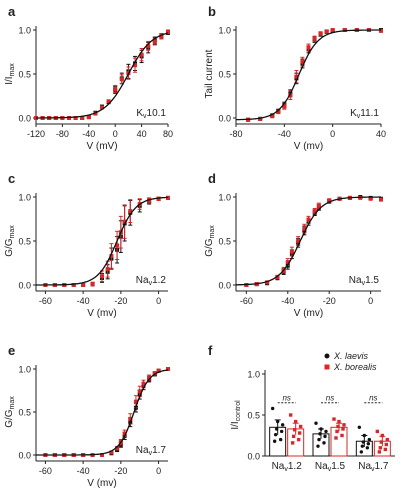 This screenshot has height=500, width=406. What do you see at coordinates (329, 301) in the screenshot?
I see `x-tick-label: -20` at bounding box center [329, 301].